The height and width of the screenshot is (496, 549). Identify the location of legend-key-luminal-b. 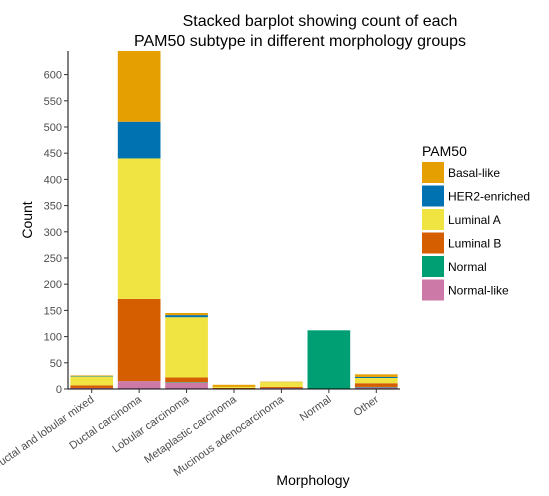
(433, 243).